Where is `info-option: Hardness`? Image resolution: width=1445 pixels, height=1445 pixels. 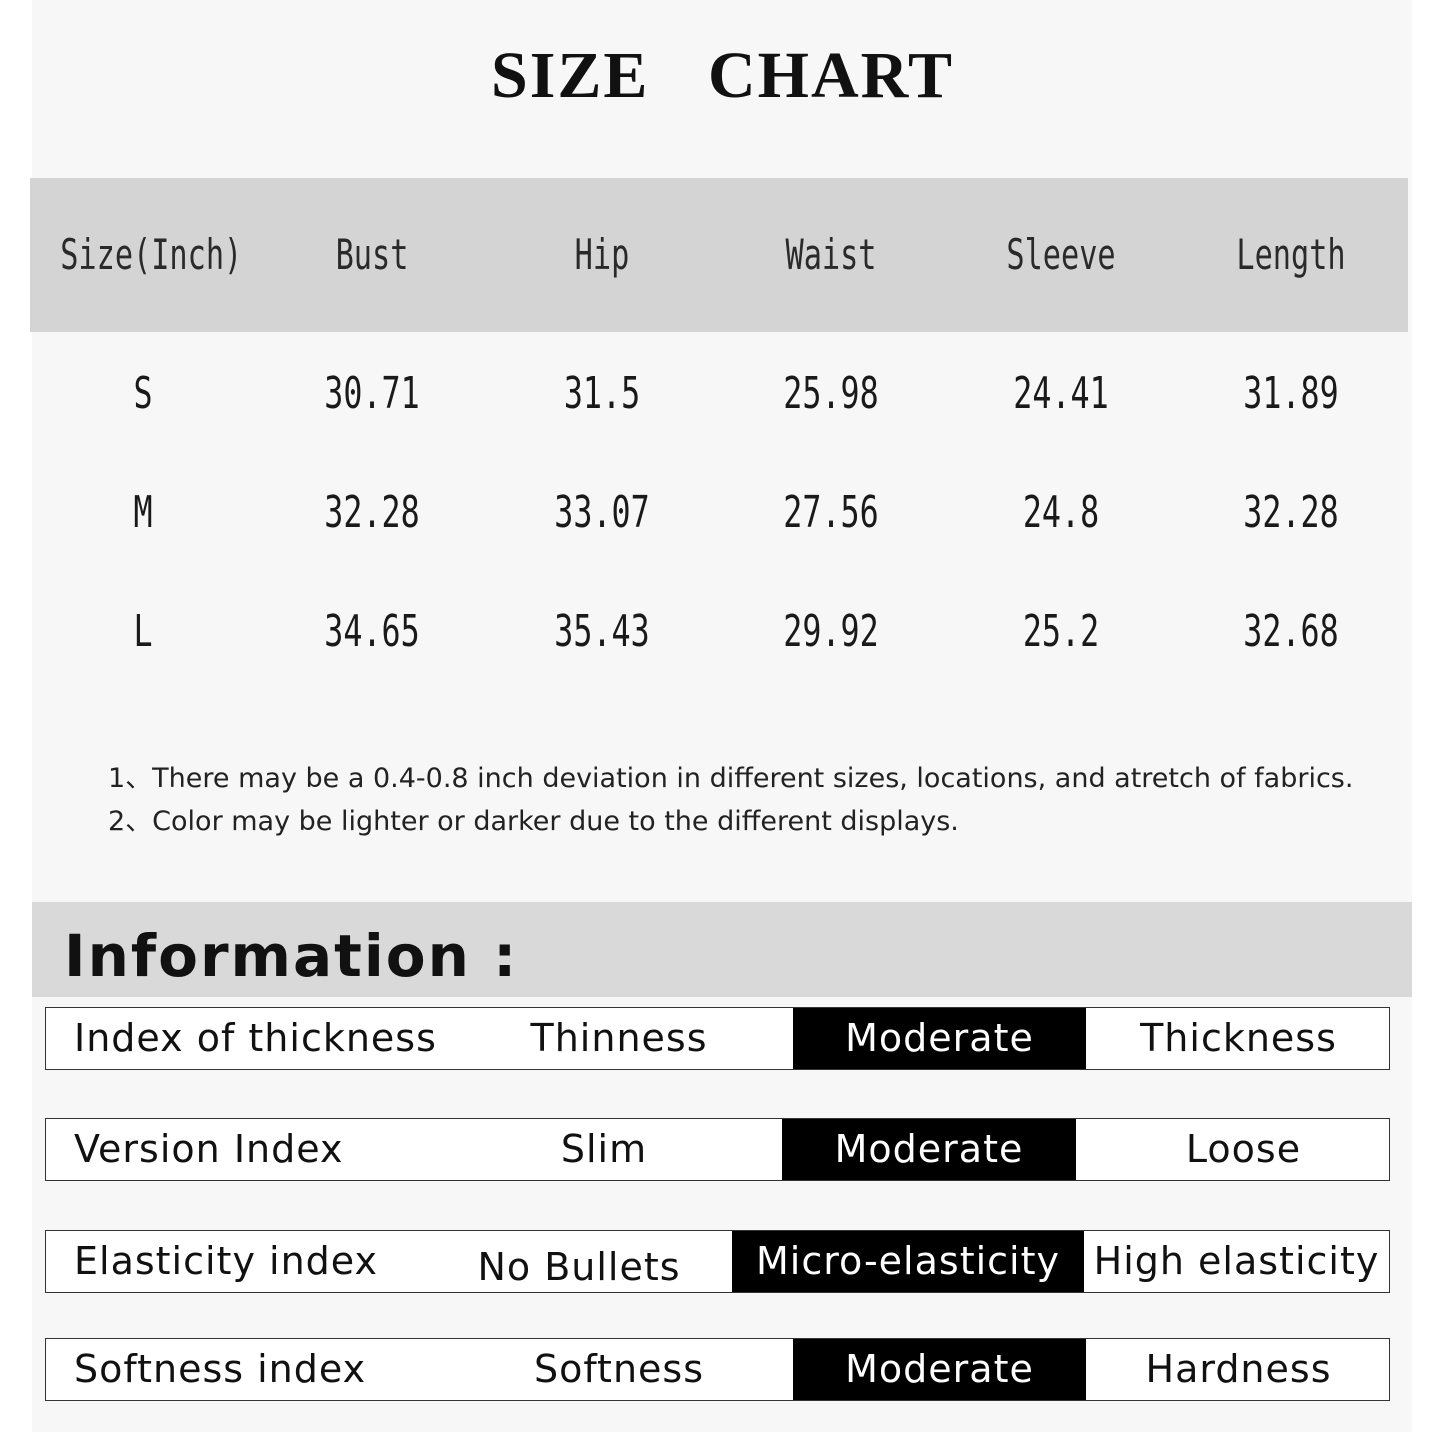
info-option: Hardness is located at coordinates (1238, 1369).